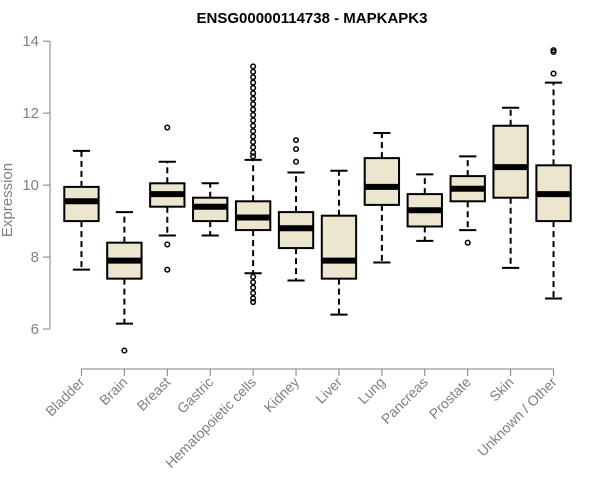 This screenshot has height=500, width=600. I want to click on x-tick-label: Gastric, so click(195, 395).